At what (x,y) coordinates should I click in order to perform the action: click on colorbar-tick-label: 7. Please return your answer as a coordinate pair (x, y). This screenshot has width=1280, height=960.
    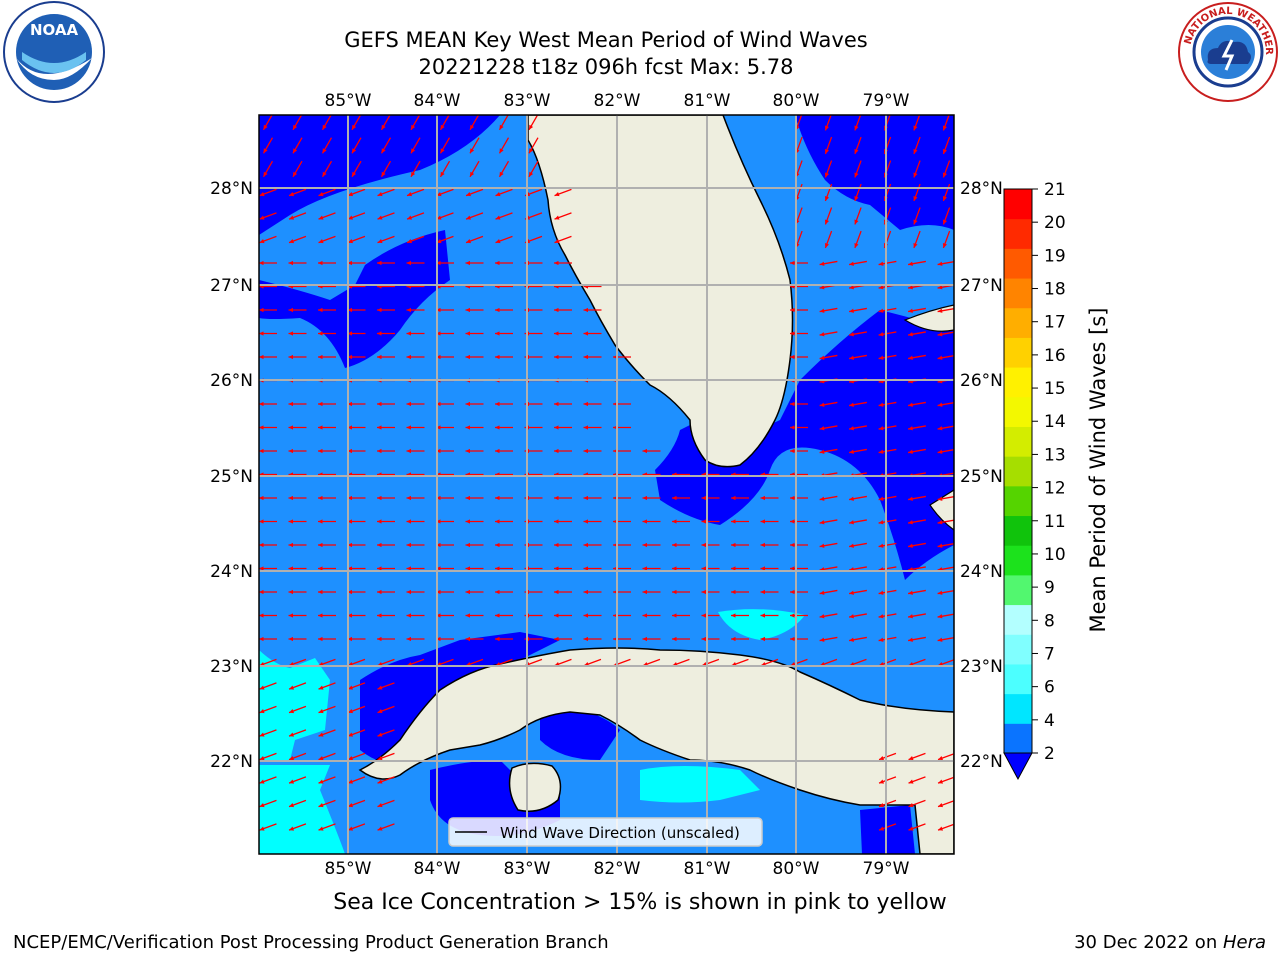
    Looking at the image, I should click on (1049, 654).